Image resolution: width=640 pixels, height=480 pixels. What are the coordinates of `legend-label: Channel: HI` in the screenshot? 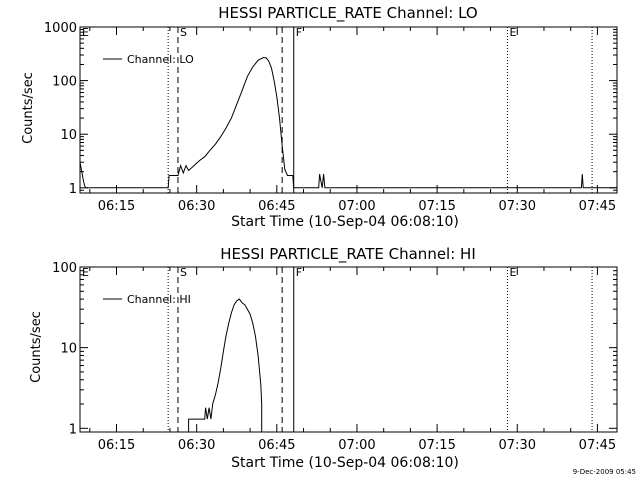 It's located at (159, 299).